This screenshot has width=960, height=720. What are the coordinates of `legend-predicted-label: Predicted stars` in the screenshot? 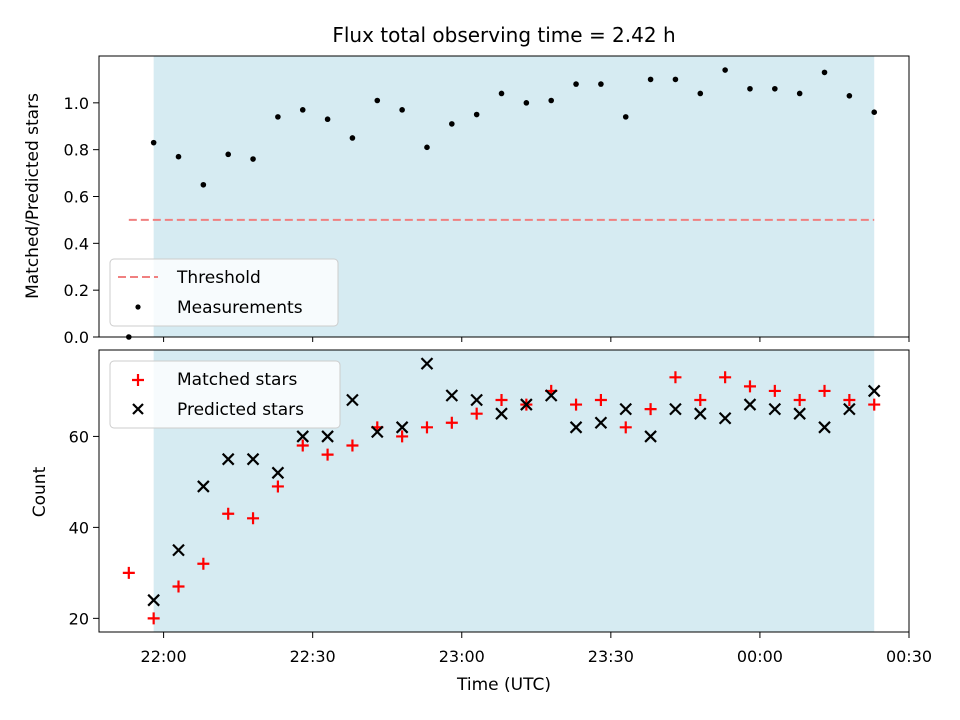 It's located at (240, 410).